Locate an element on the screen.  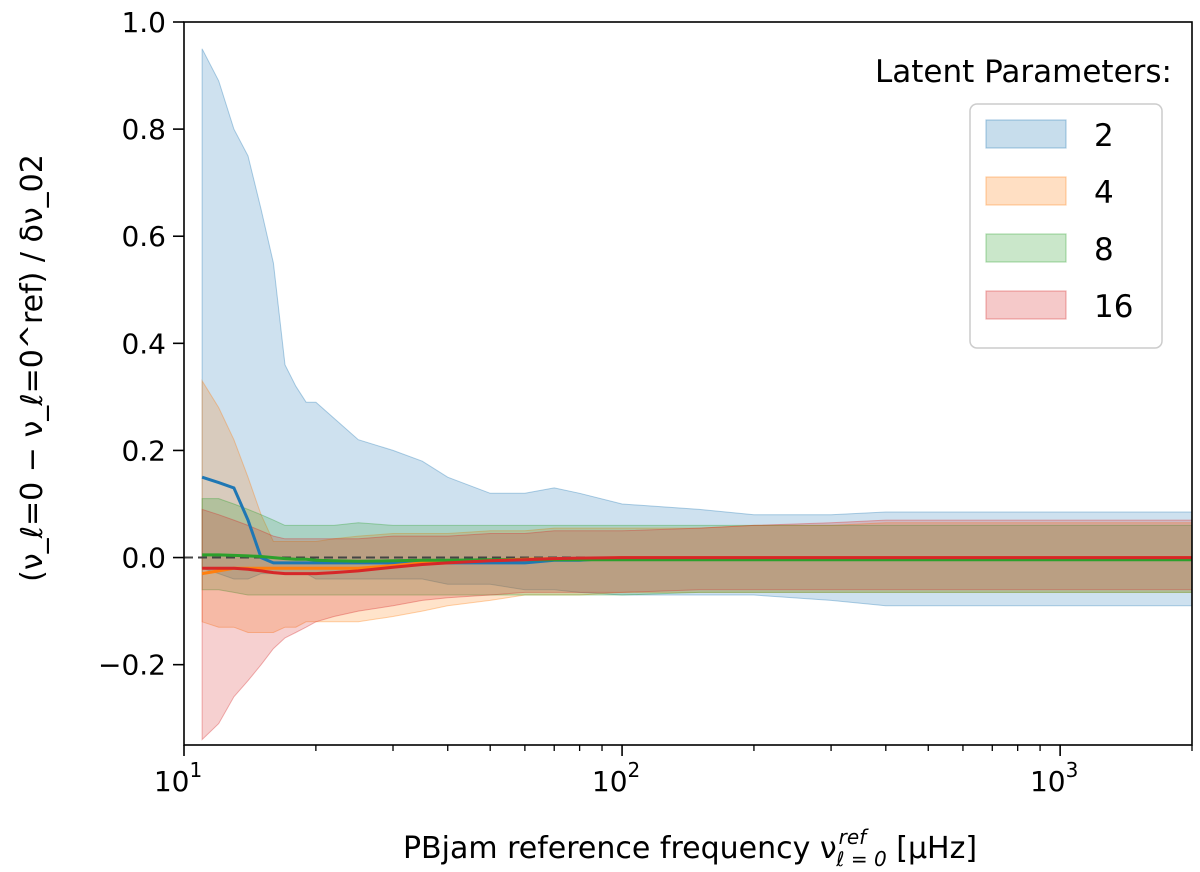
x-tick-label: 10³ is located at coordinates (1054, 778).